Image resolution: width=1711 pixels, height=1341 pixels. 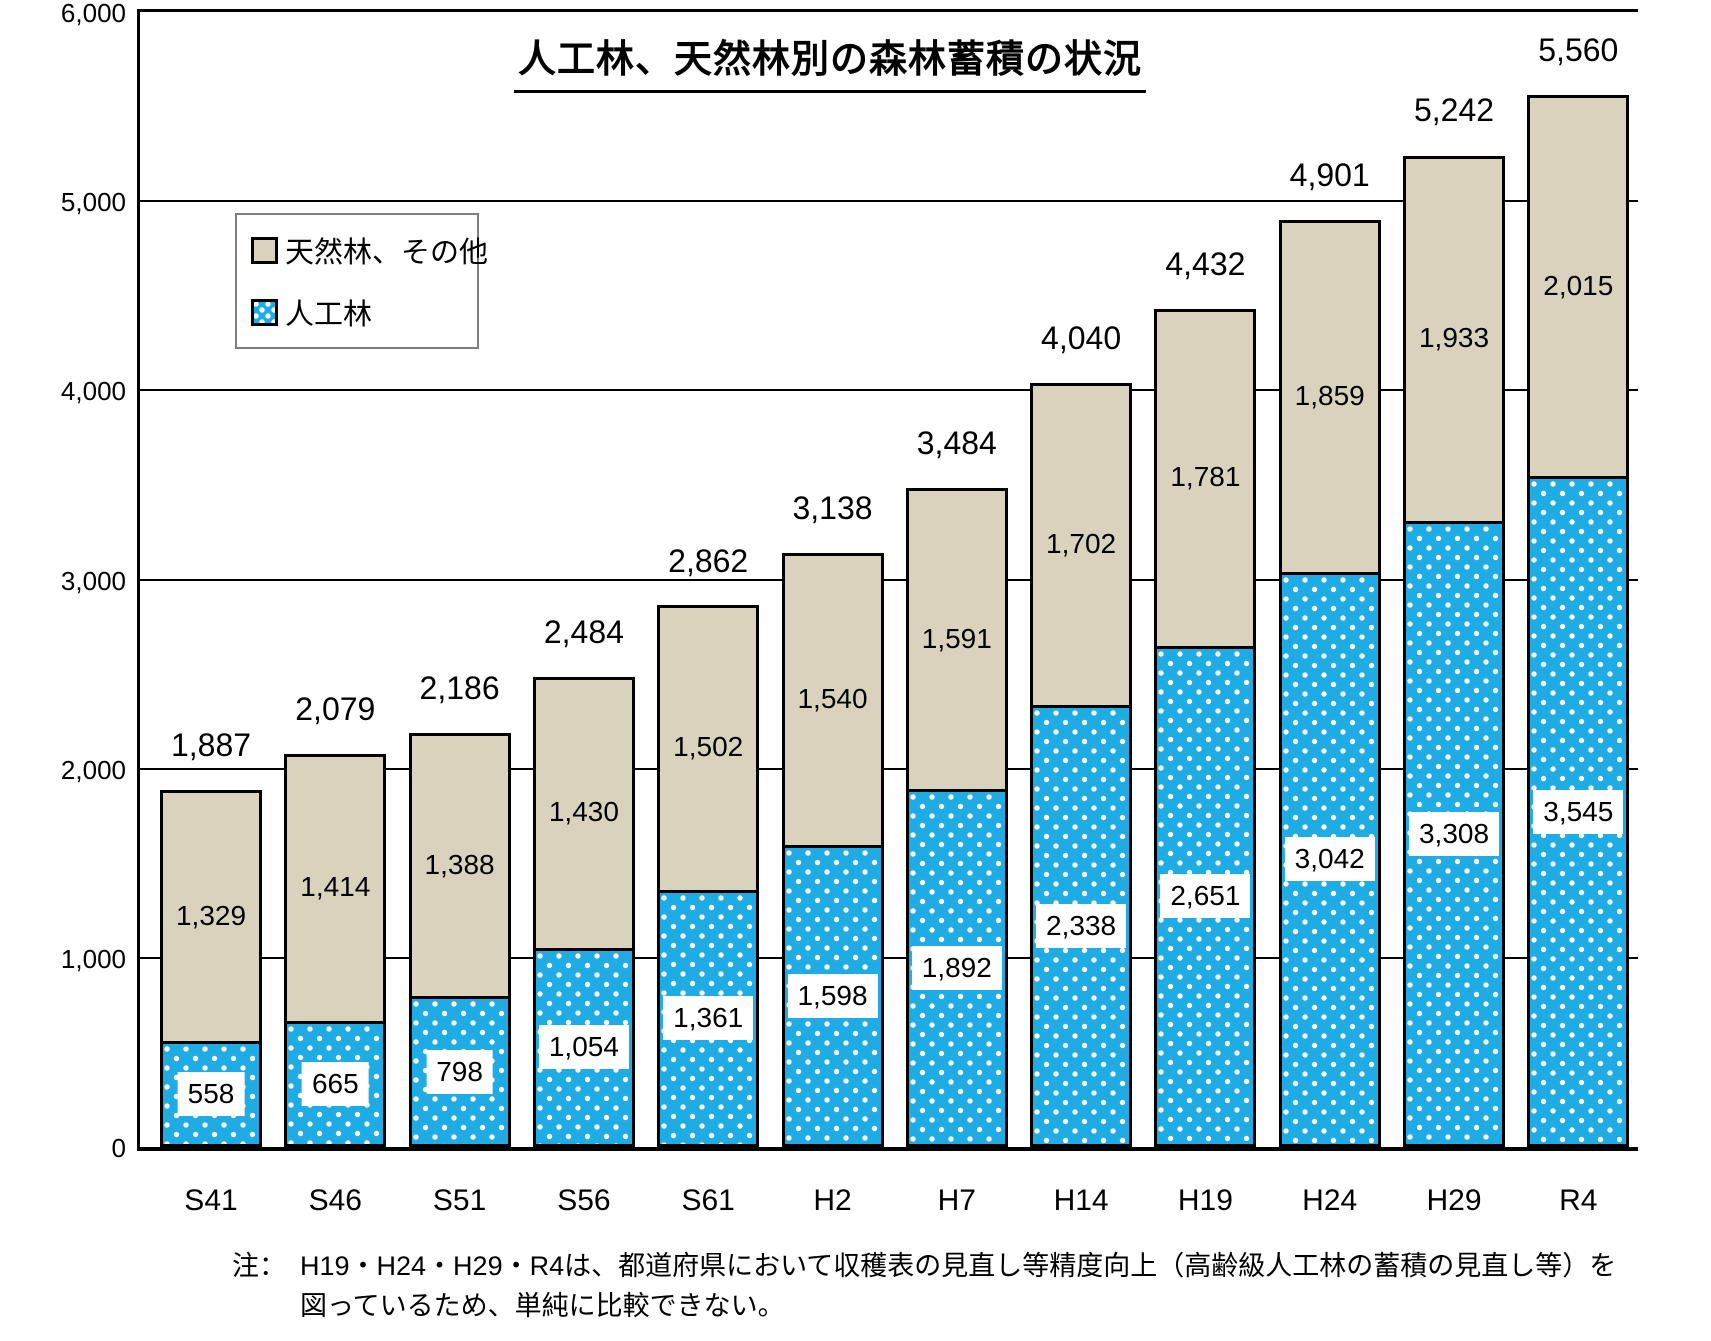 I want to click on natural-value-label-S61: 1,502, so click(x=708, y=747).